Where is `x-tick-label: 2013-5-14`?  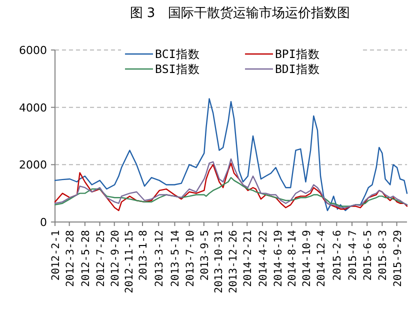
x-tick-label: 2013-5-14 is located at coordinates (176, 258).